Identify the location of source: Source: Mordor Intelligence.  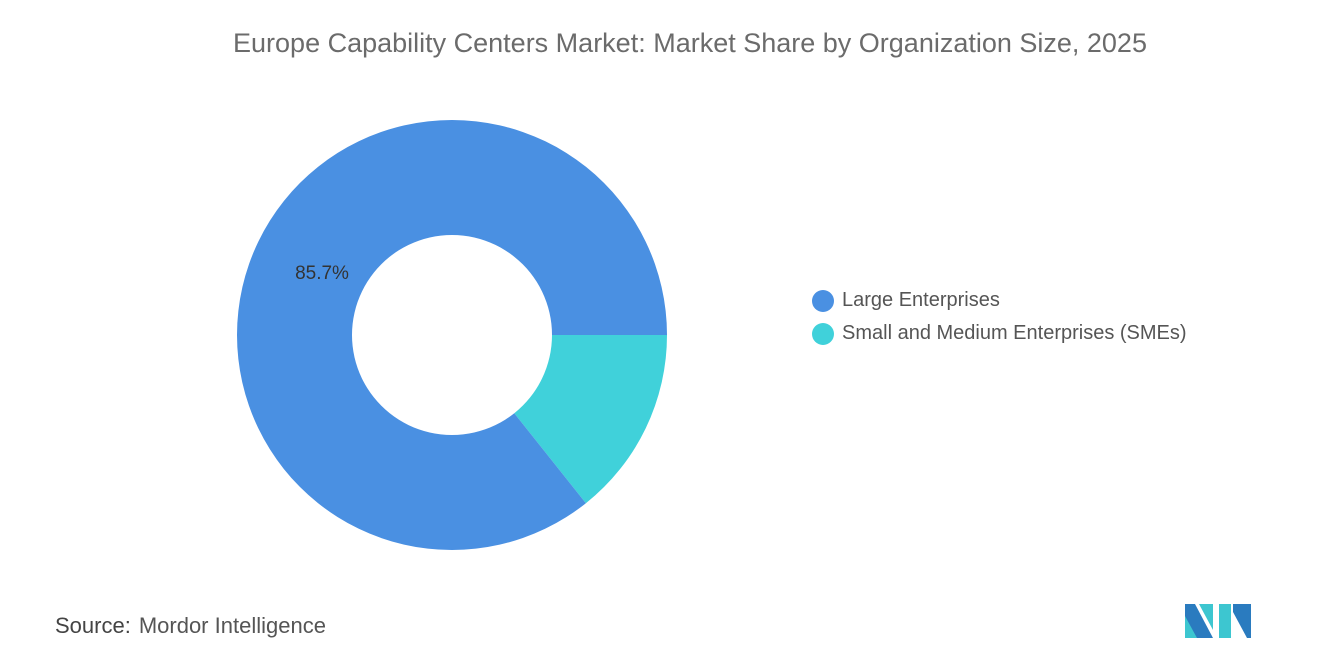
(190, 626).